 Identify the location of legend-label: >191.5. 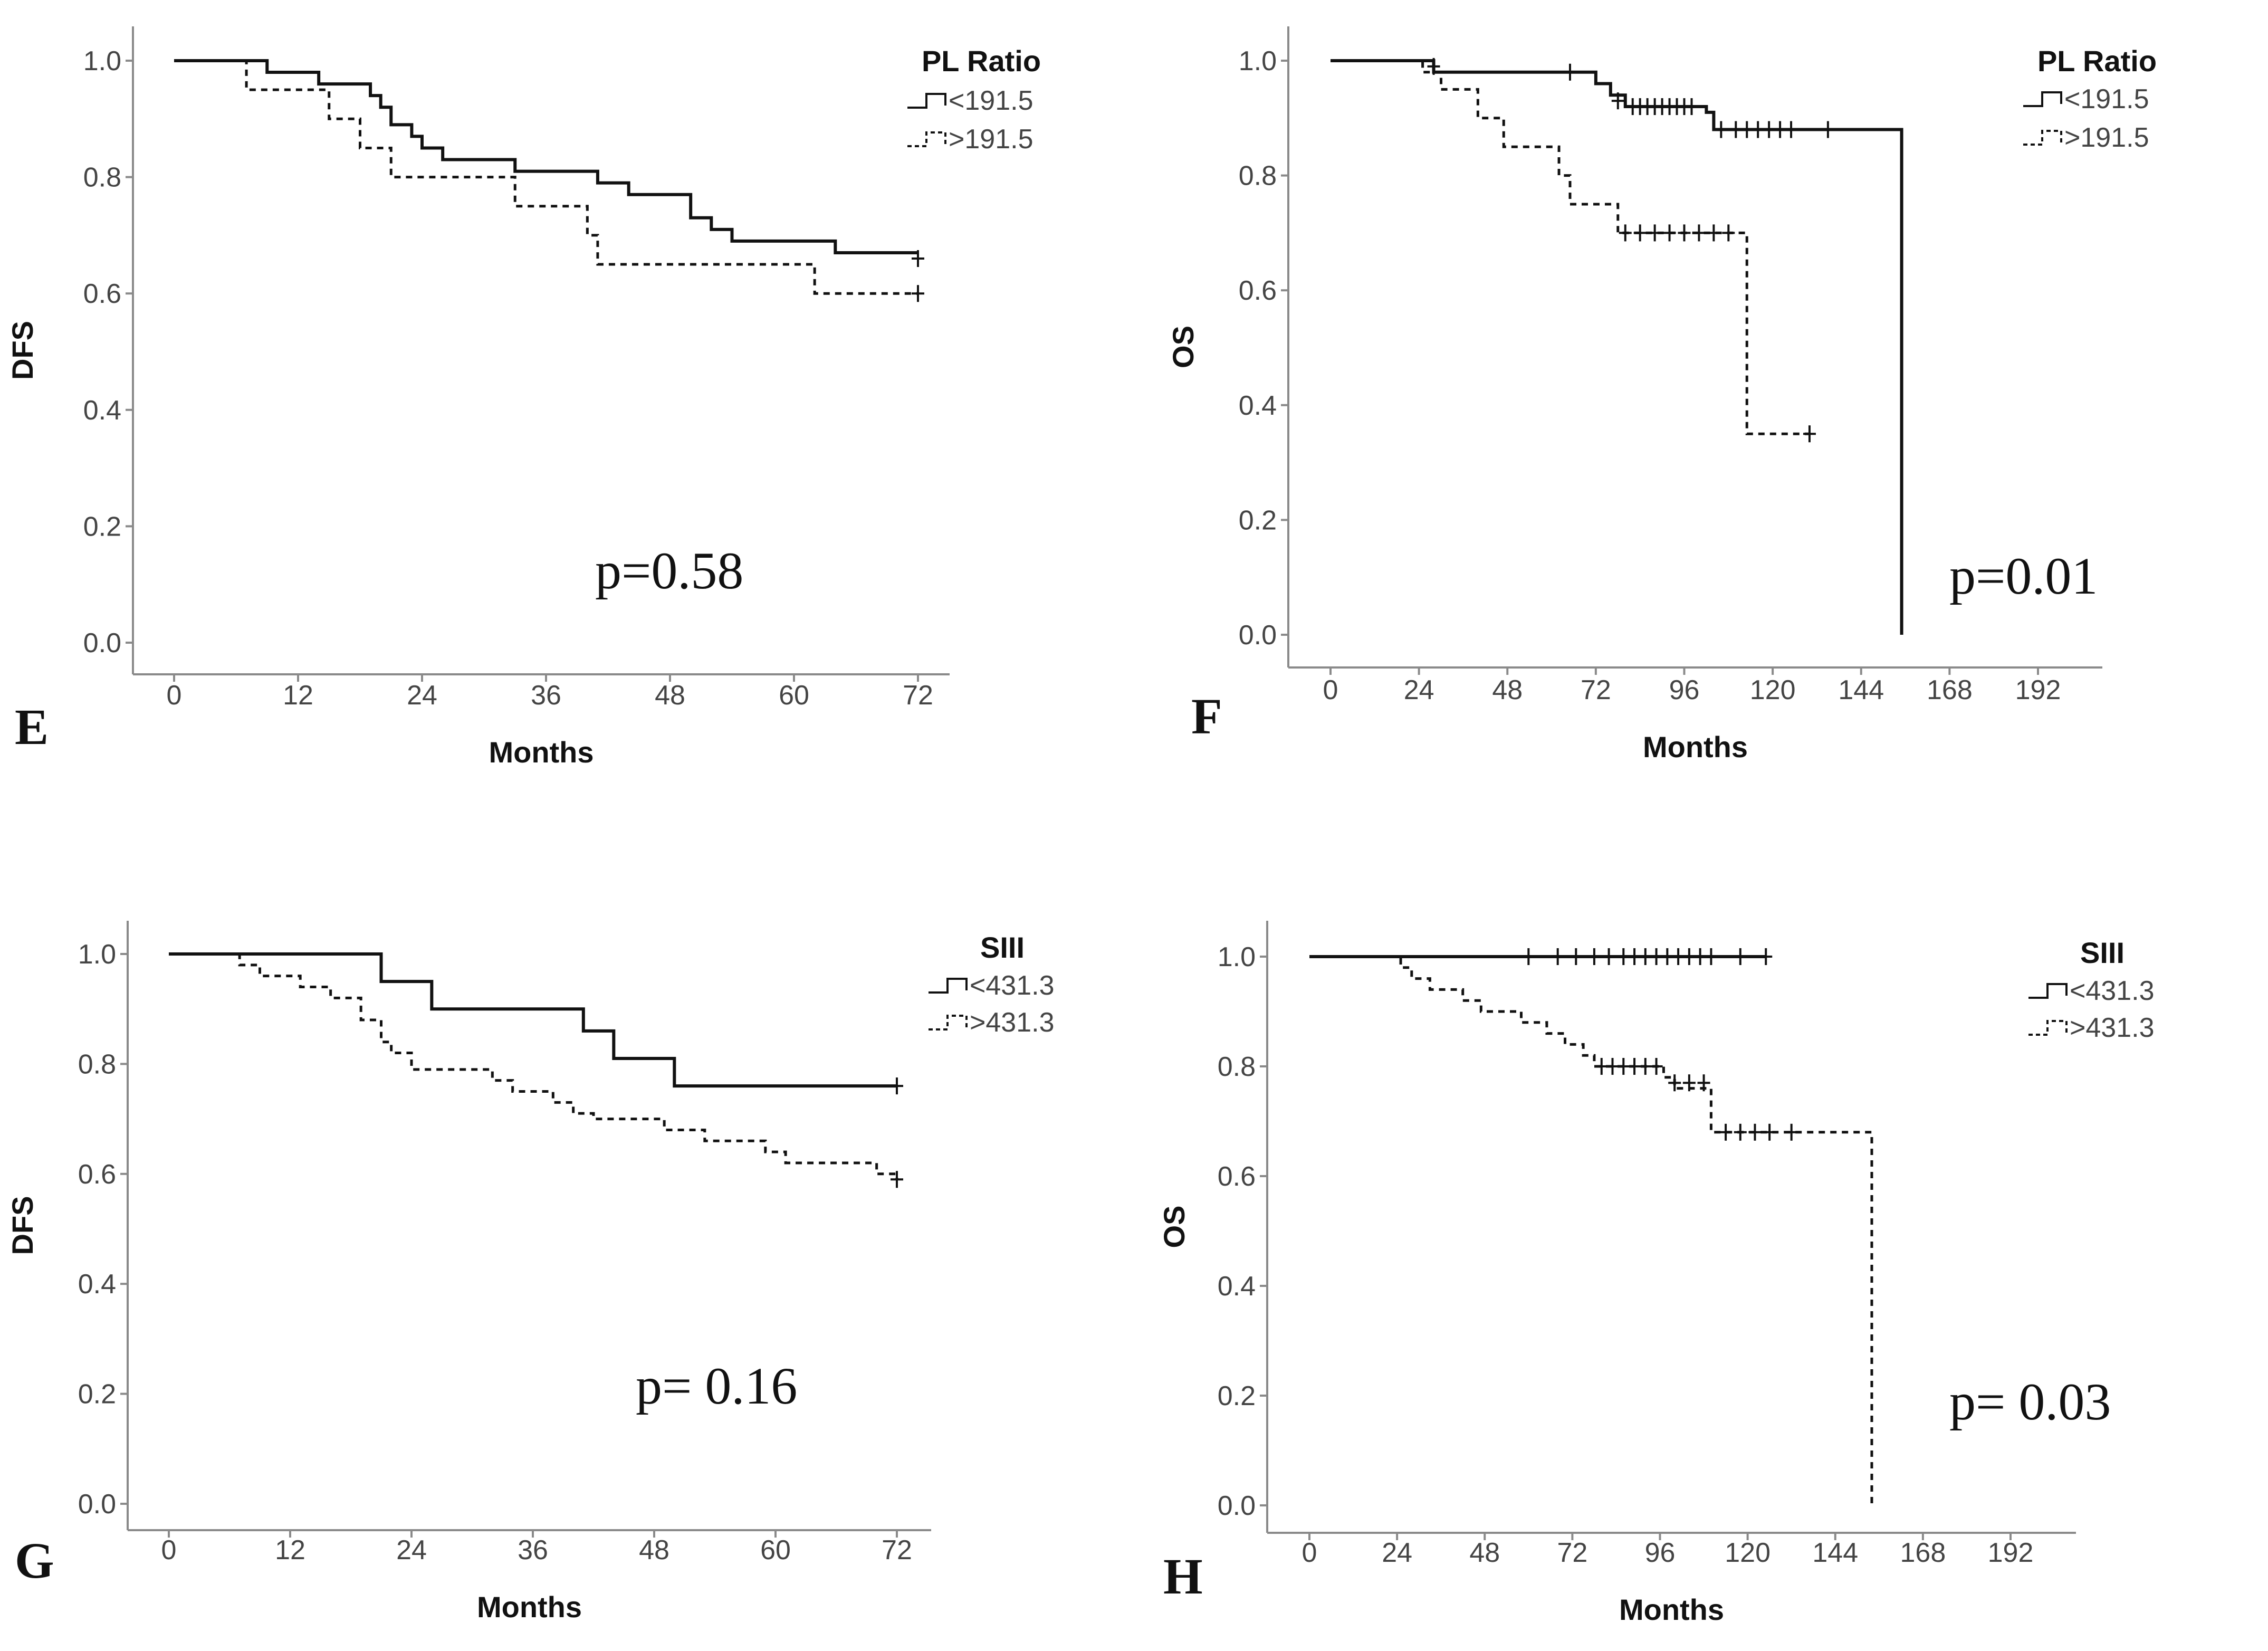
(2106, 137).